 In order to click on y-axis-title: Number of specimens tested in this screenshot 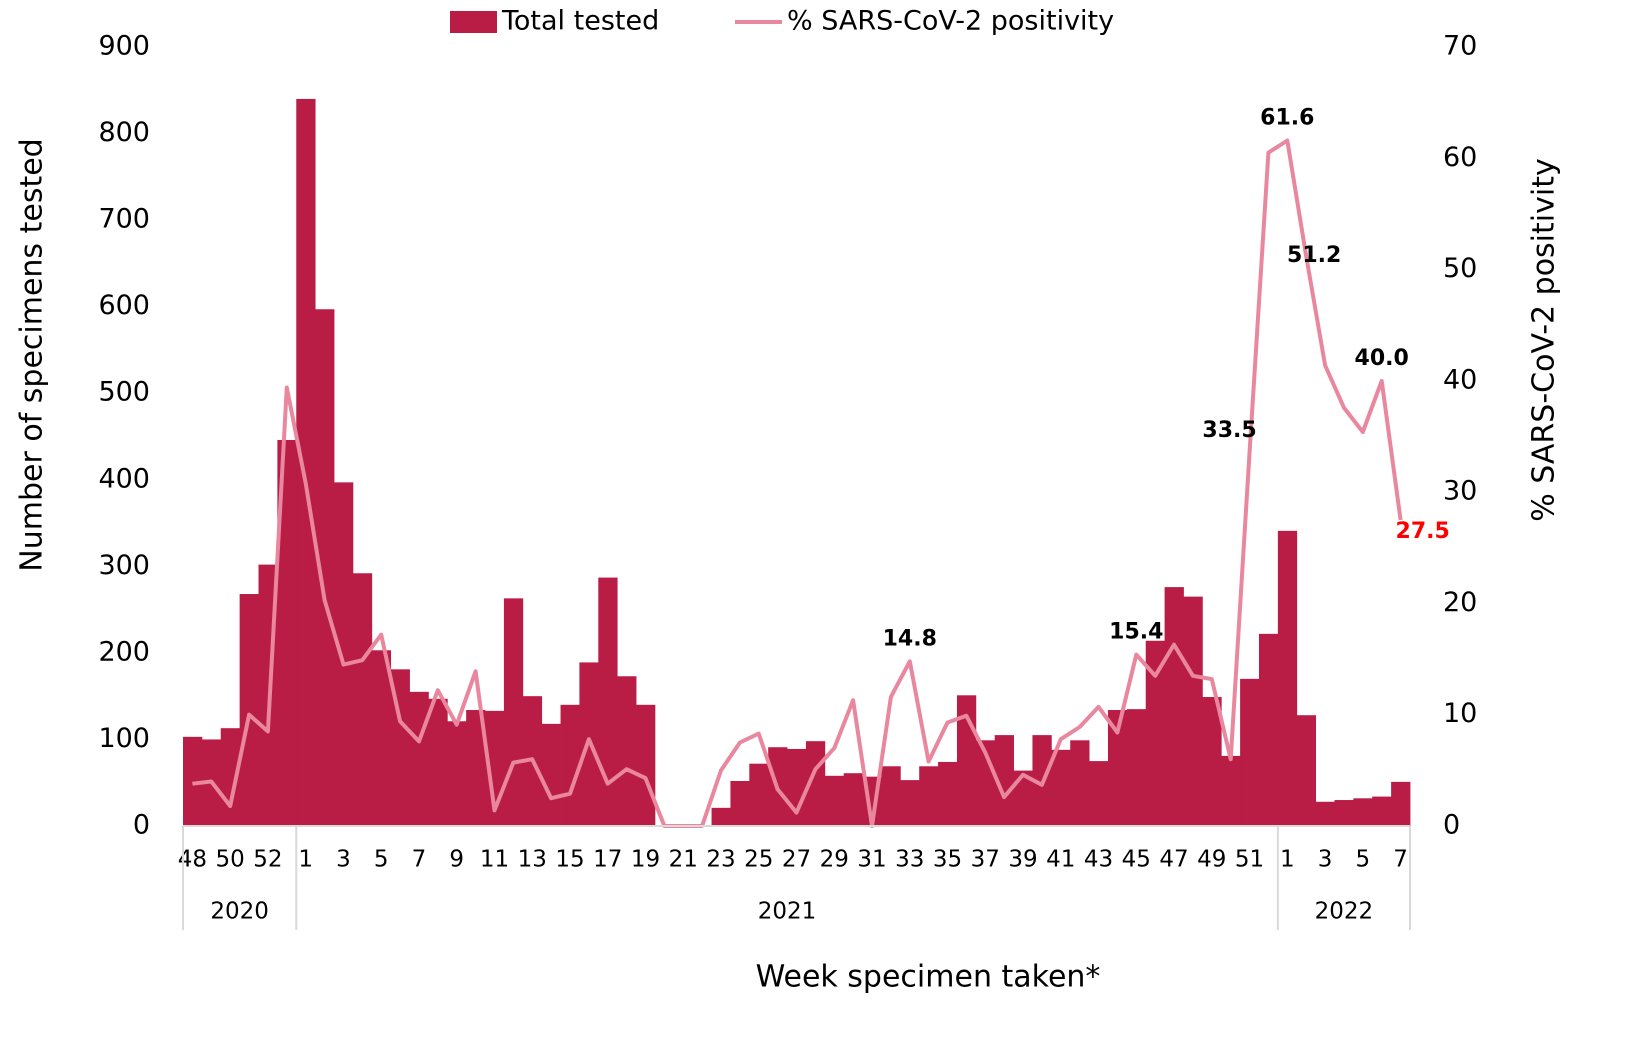, I will do `click(32, 354)`.